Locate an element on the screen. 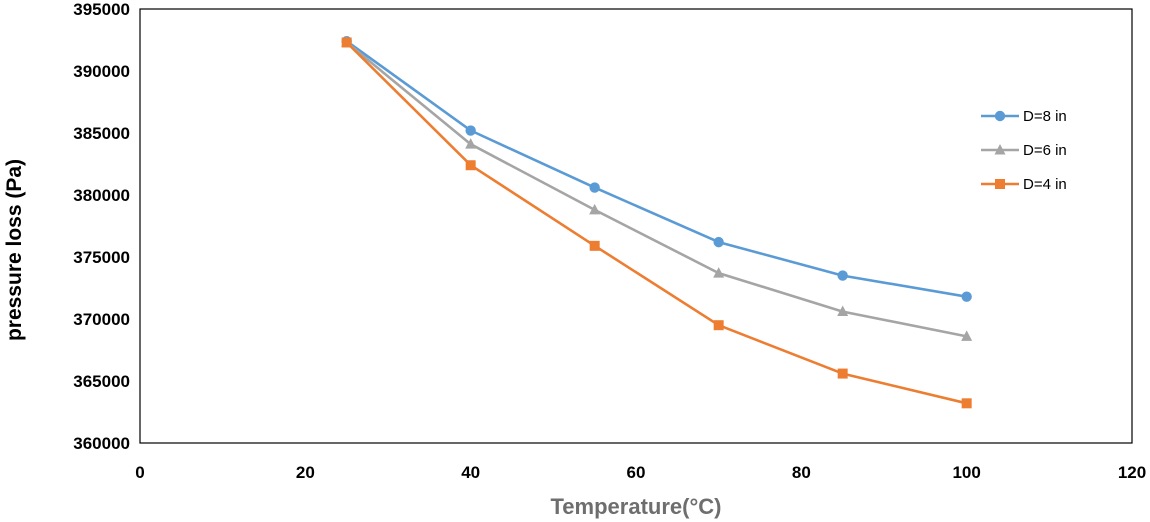 The image size is (1150, 522). x-tick-label: 40 is located at coordinates (470, 472).